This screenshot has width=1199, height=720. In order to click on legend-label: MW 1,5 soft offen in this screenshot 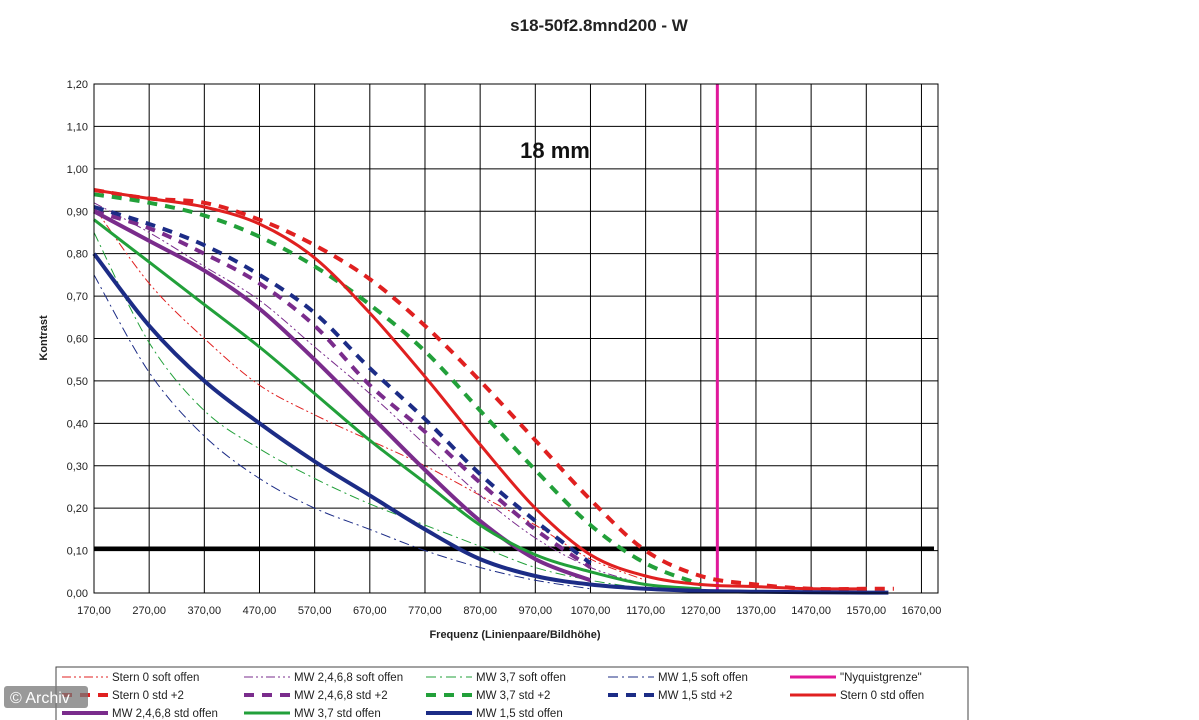, I will do `click(703, 678)`.